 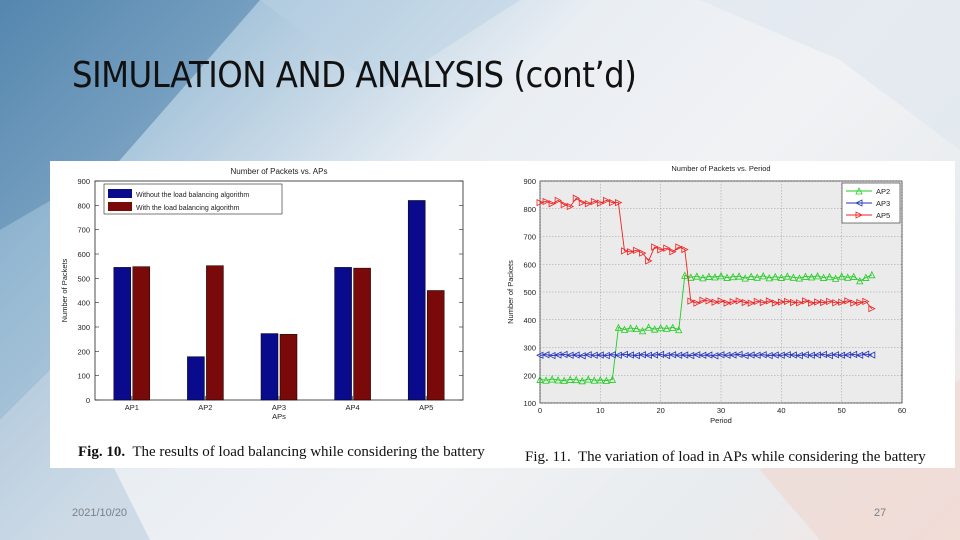 I want to click on legend: AP2 AP3 AP5, so click(x=871, y=203).